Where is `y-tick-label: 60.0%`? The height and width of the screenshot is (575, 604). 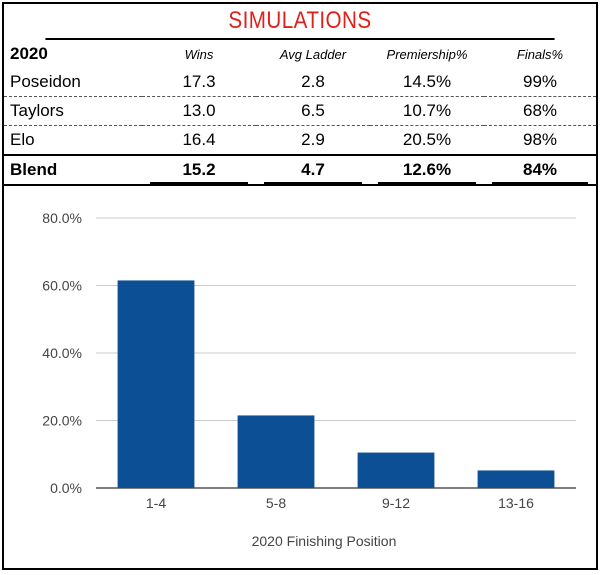
y-tick-label: 60.0% is located at coordinates (62, 286).